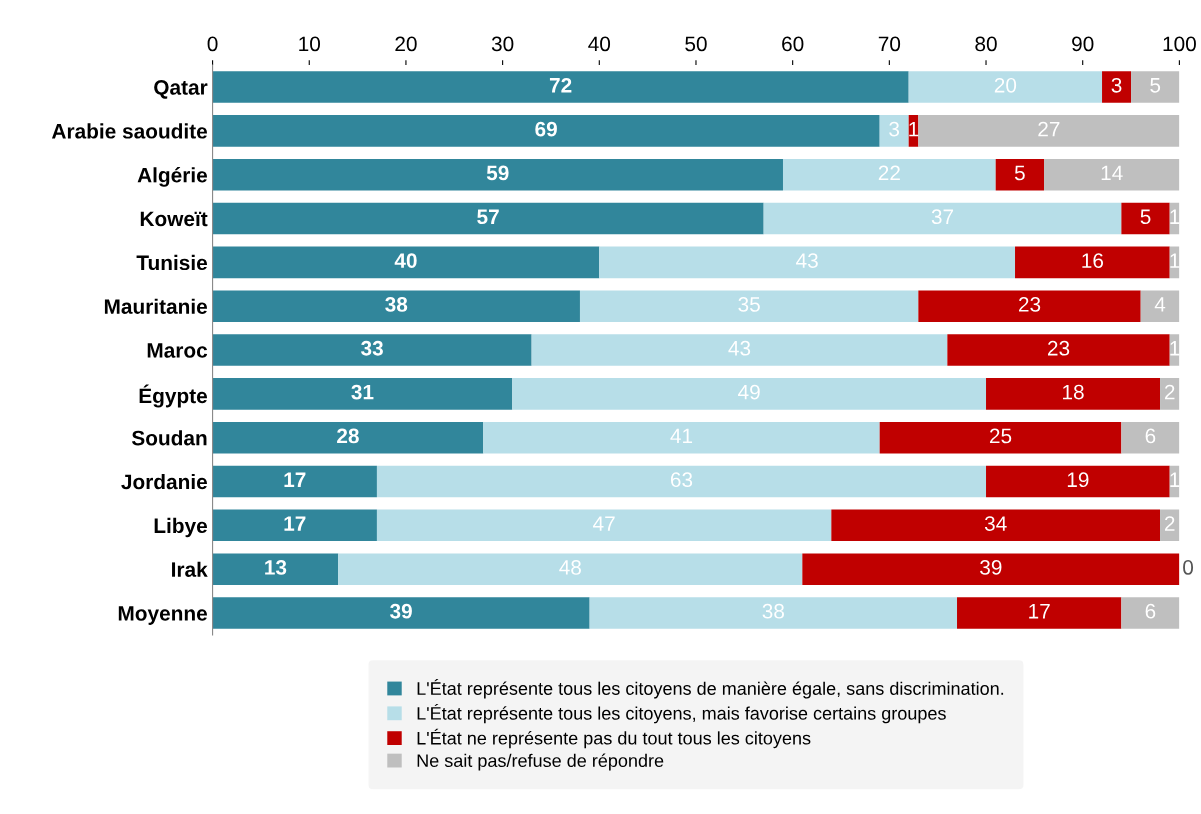 Image resolution: width=1201 pixels, height=814 pixels. I want to click on data-label: 34, so click(995, 523).